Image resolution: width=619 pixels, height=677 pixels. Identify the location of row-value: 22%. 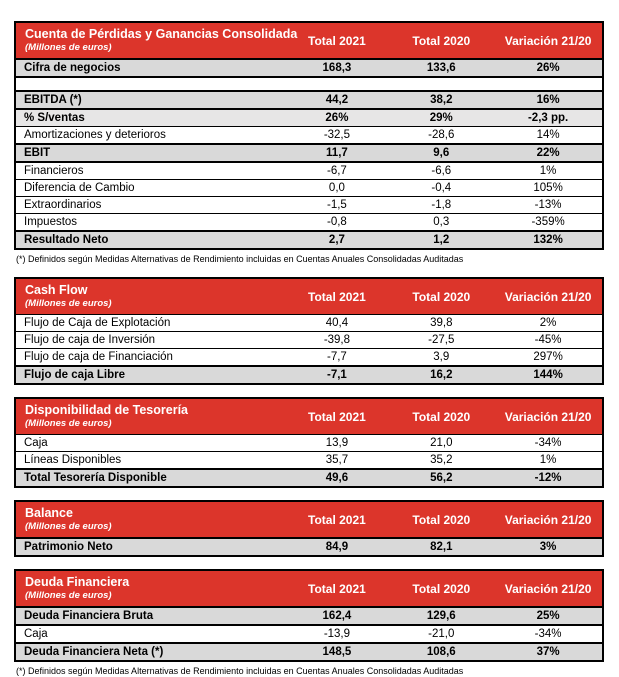
(548, 153).